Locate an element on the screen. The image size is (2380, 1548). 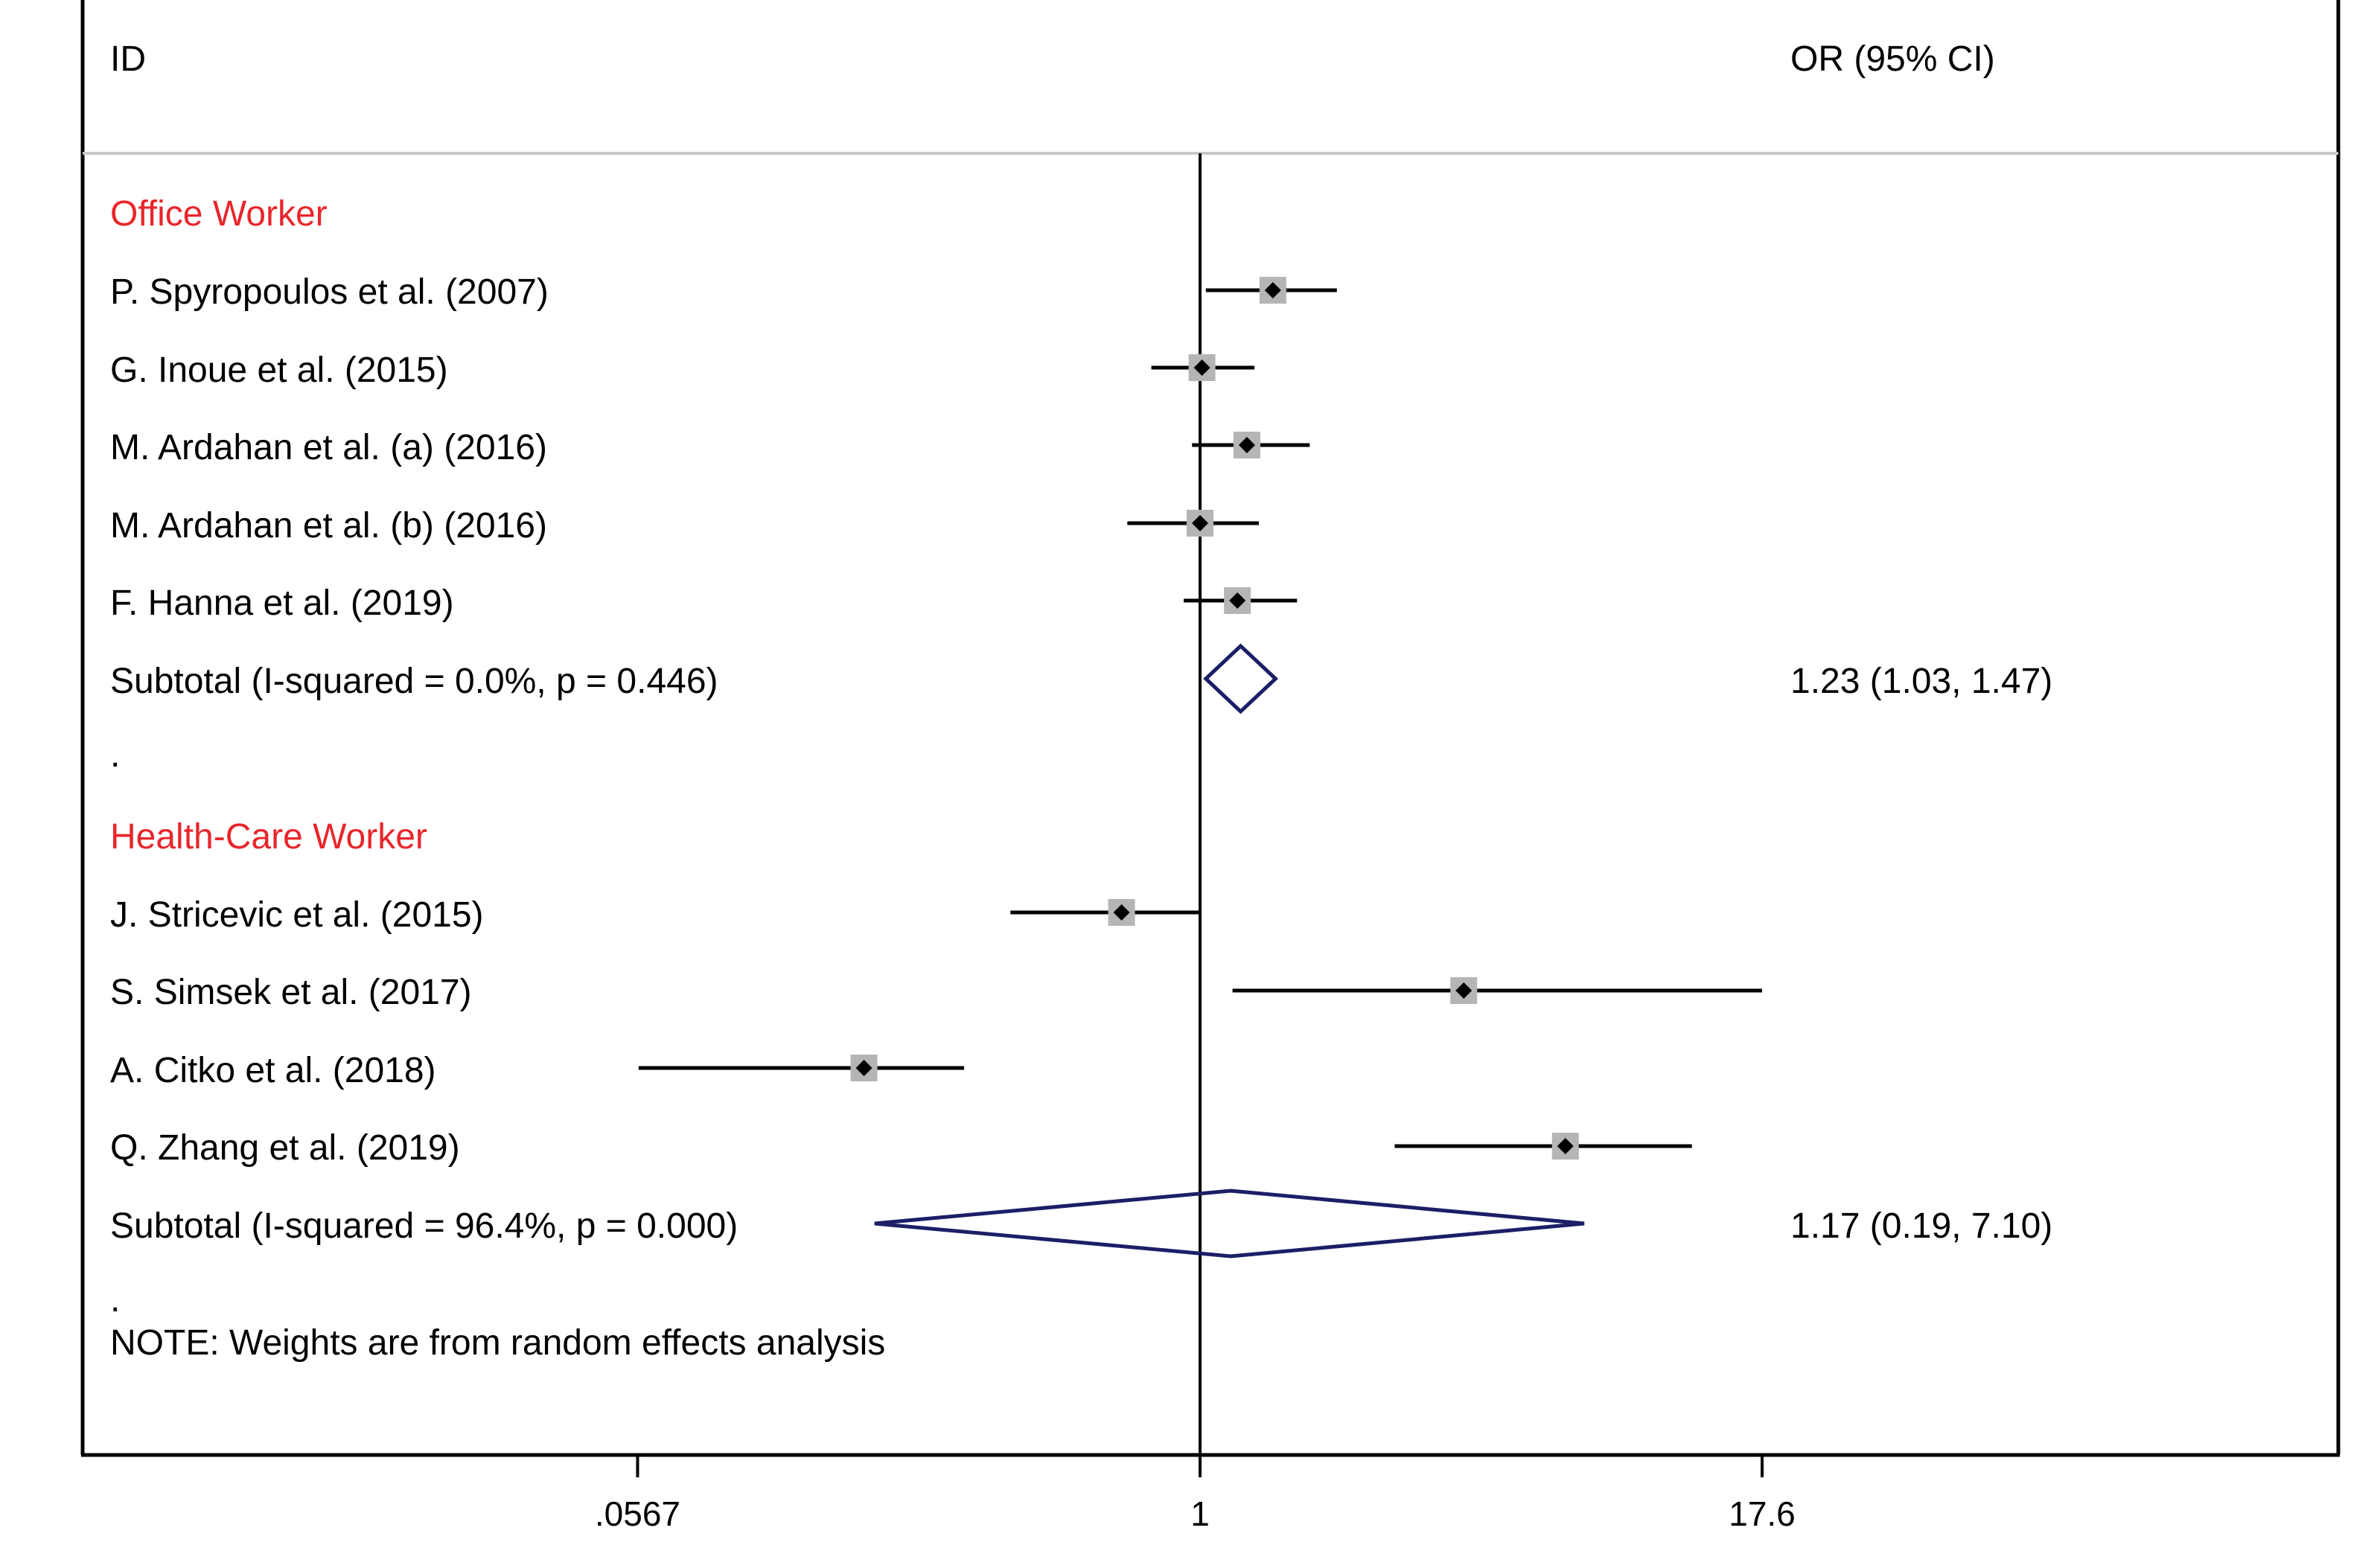
study-label: J. Stricevic et al. (2015) is located at coordinates (297, 915).